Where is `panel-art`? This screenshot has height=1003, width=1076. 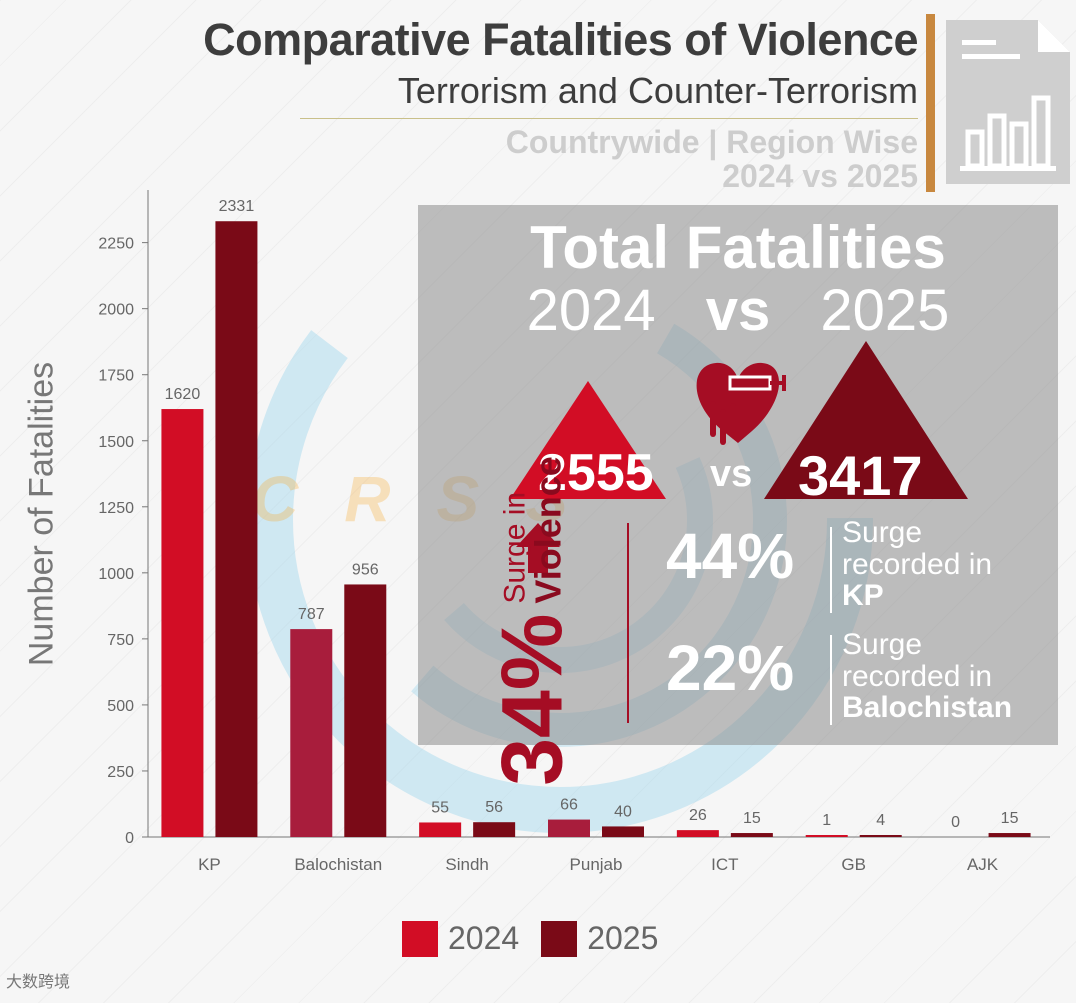 panel-art is located at coordinates (739, 457).